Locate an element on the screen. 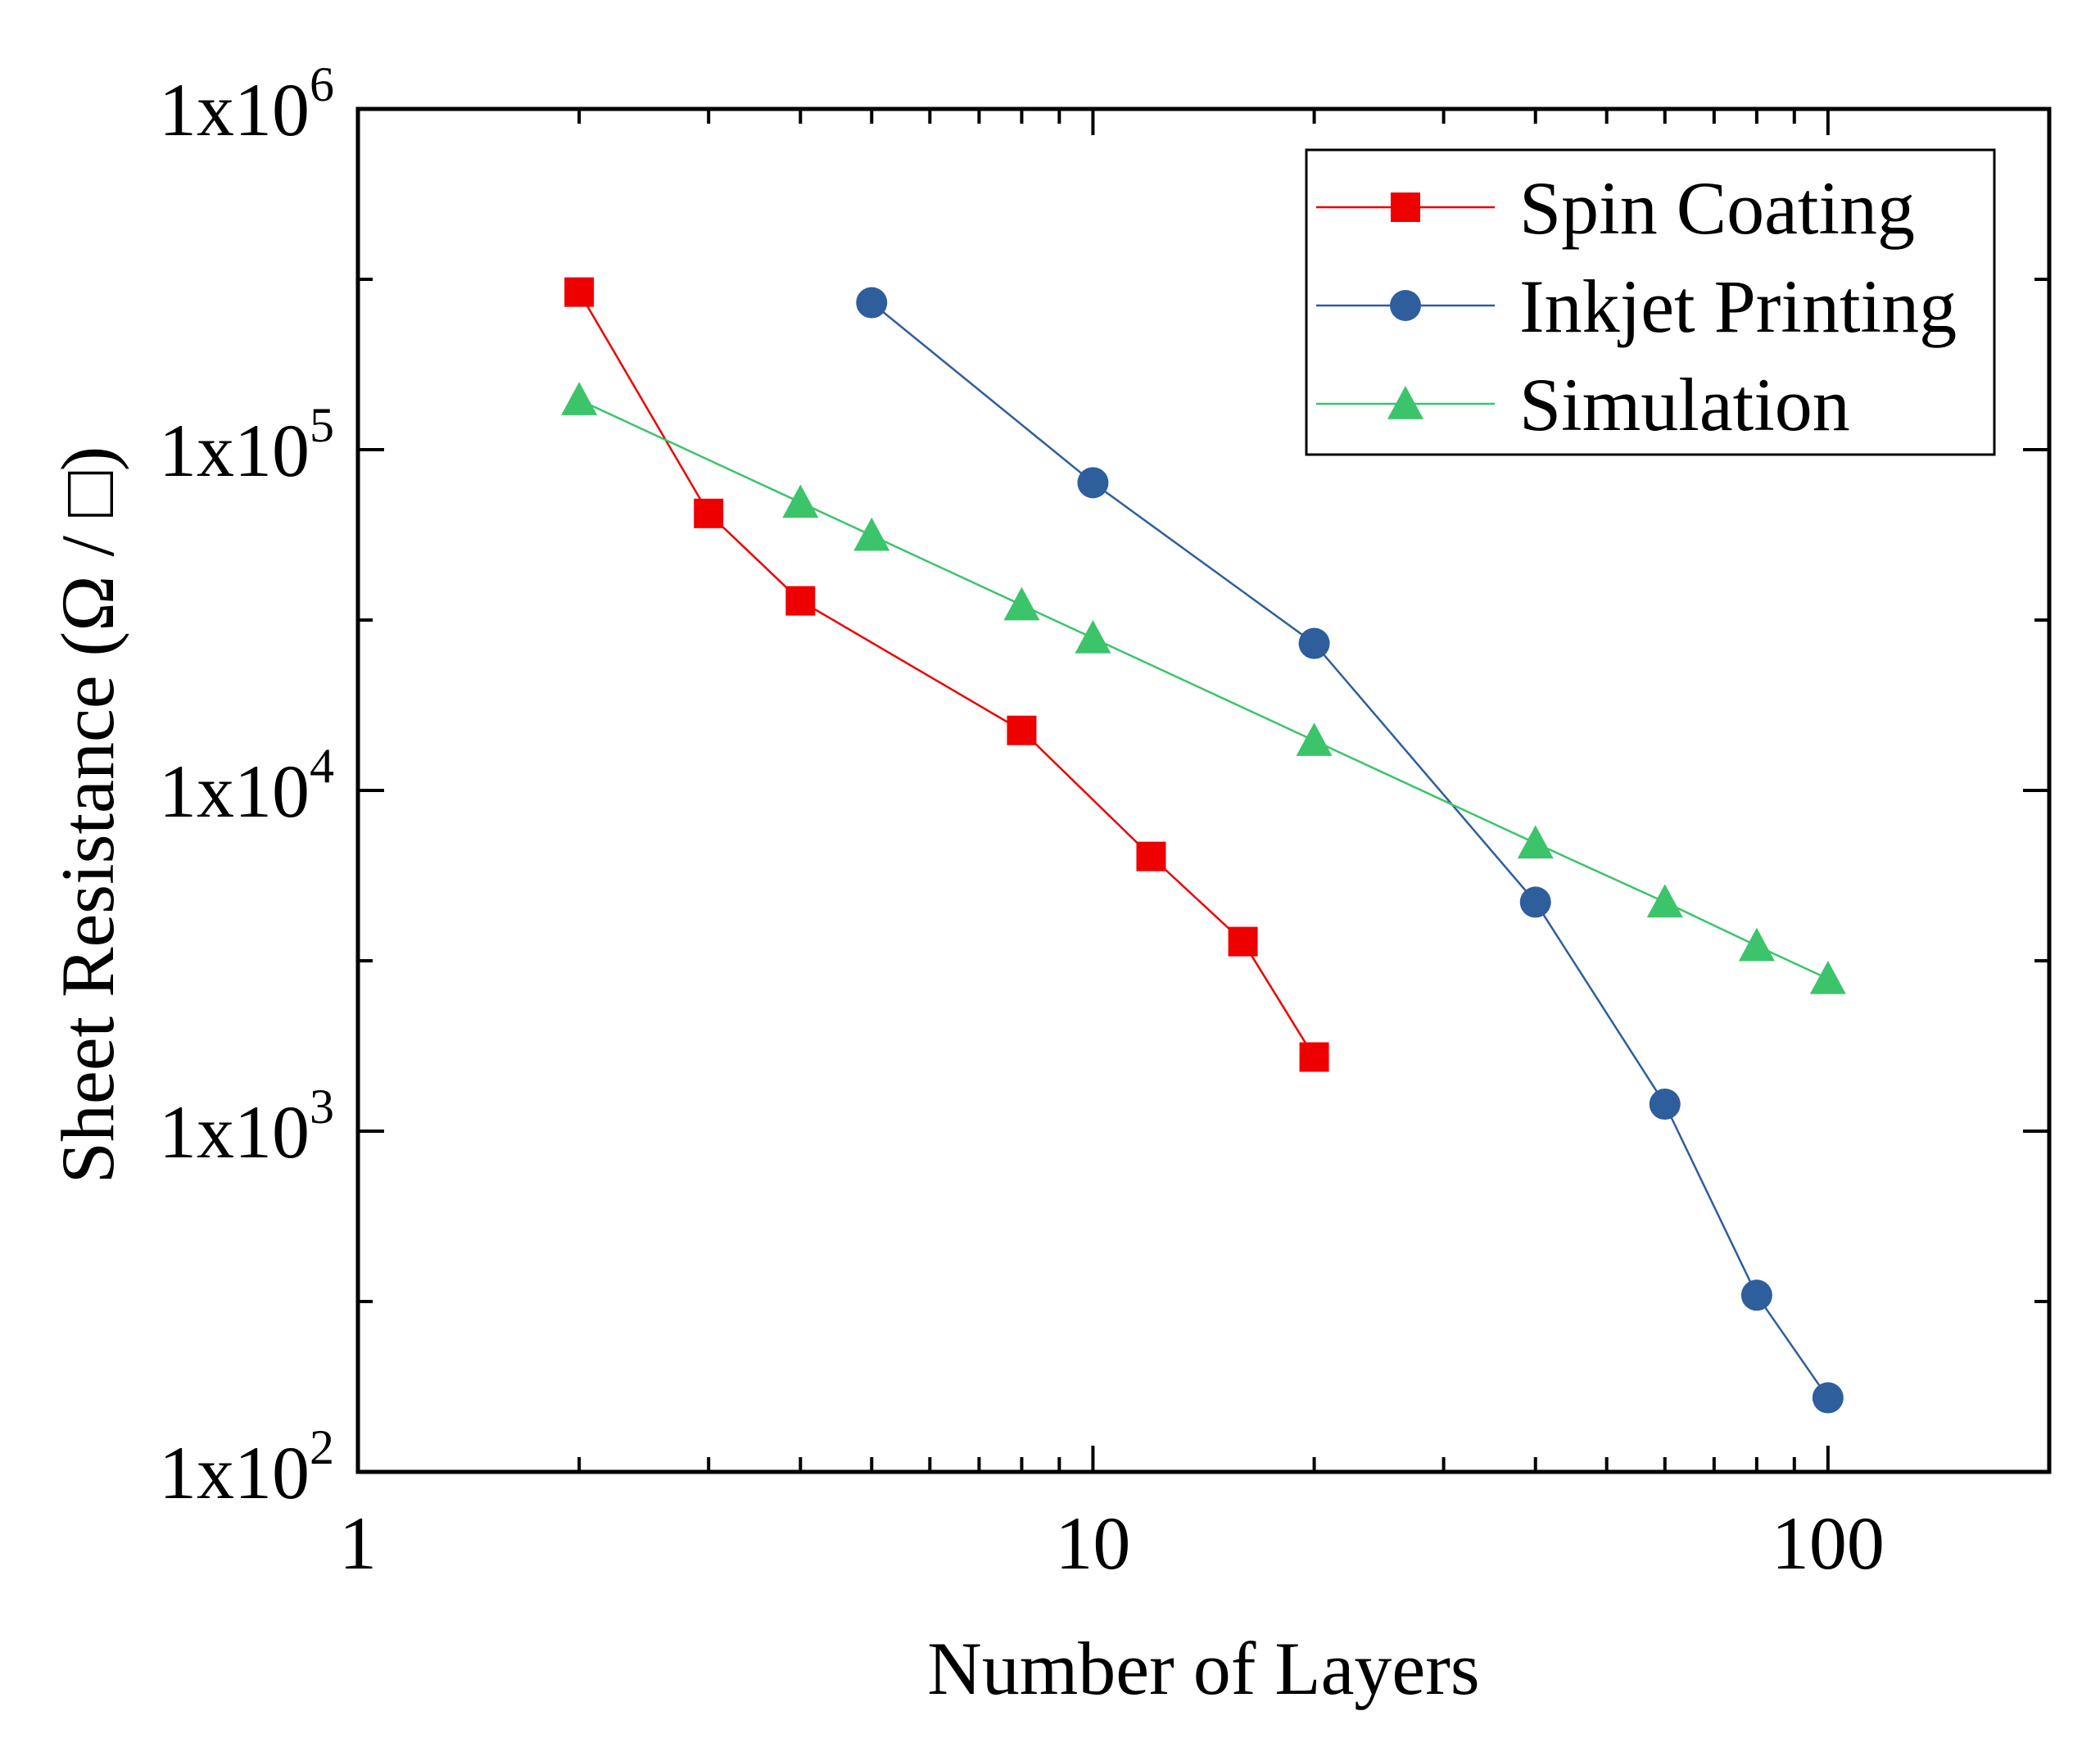  y-tick-label: 1x10⁴ is located at coordinates (247, 786).